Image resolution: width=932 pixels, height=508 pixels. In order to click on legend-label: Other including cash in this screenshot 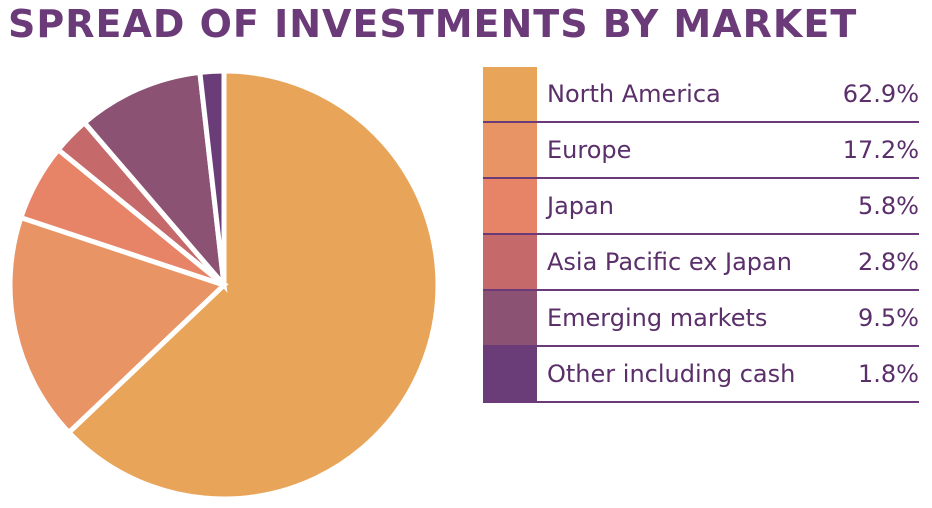, I will do `click(671, 374)`.